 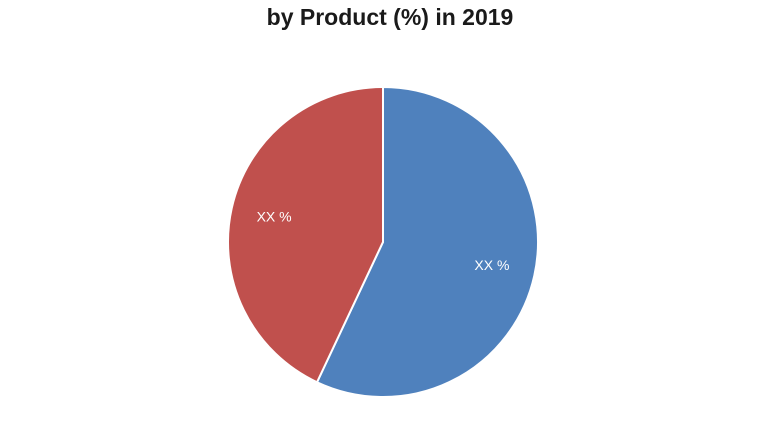 What do you see at coordinates (390, 17) in the screenshot?
I see `chart-title: by Product (%) in 2019` at bounding box center [390, 17].